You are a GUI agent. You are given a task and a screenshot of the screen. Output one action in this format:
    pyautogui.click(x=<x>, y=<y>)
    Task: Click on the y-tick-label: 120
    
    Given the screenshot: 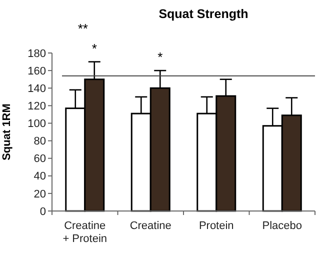 What is the action you would take?
    pyautogui.click(x=37, y=106)
    